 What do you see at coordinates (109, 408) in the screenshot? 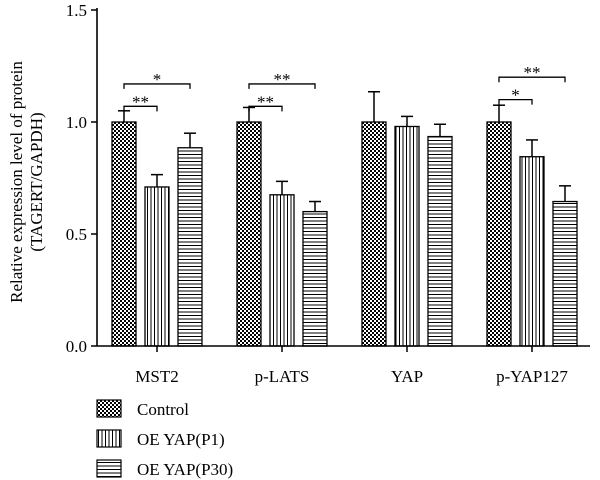
I see `legend-swatch-checker` at bounding box center [109, 408].